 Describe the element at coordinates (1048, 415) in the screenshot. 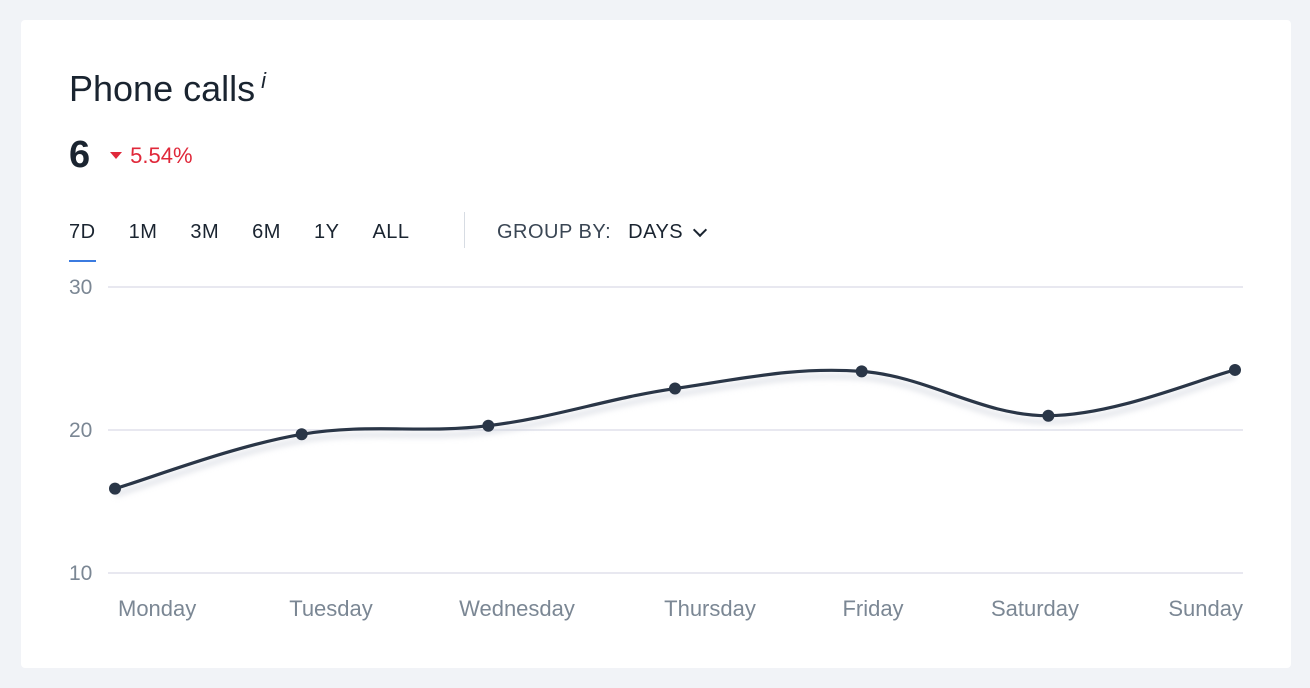

I see `data-point-saturday` at that location.